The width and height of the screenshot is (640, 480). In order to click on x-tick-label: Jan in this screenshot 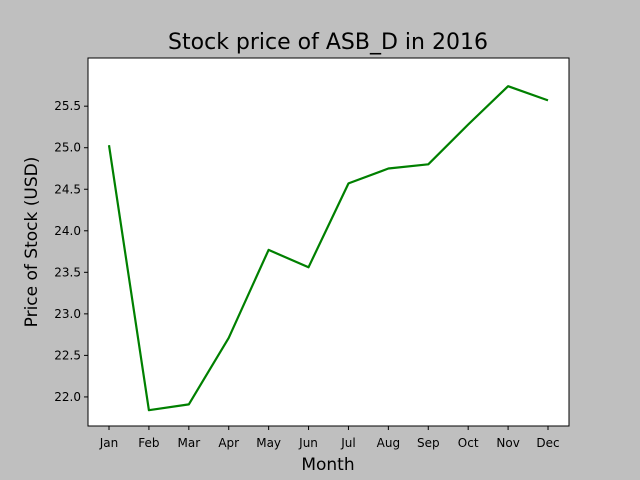, I will do `click(109, 443)`.